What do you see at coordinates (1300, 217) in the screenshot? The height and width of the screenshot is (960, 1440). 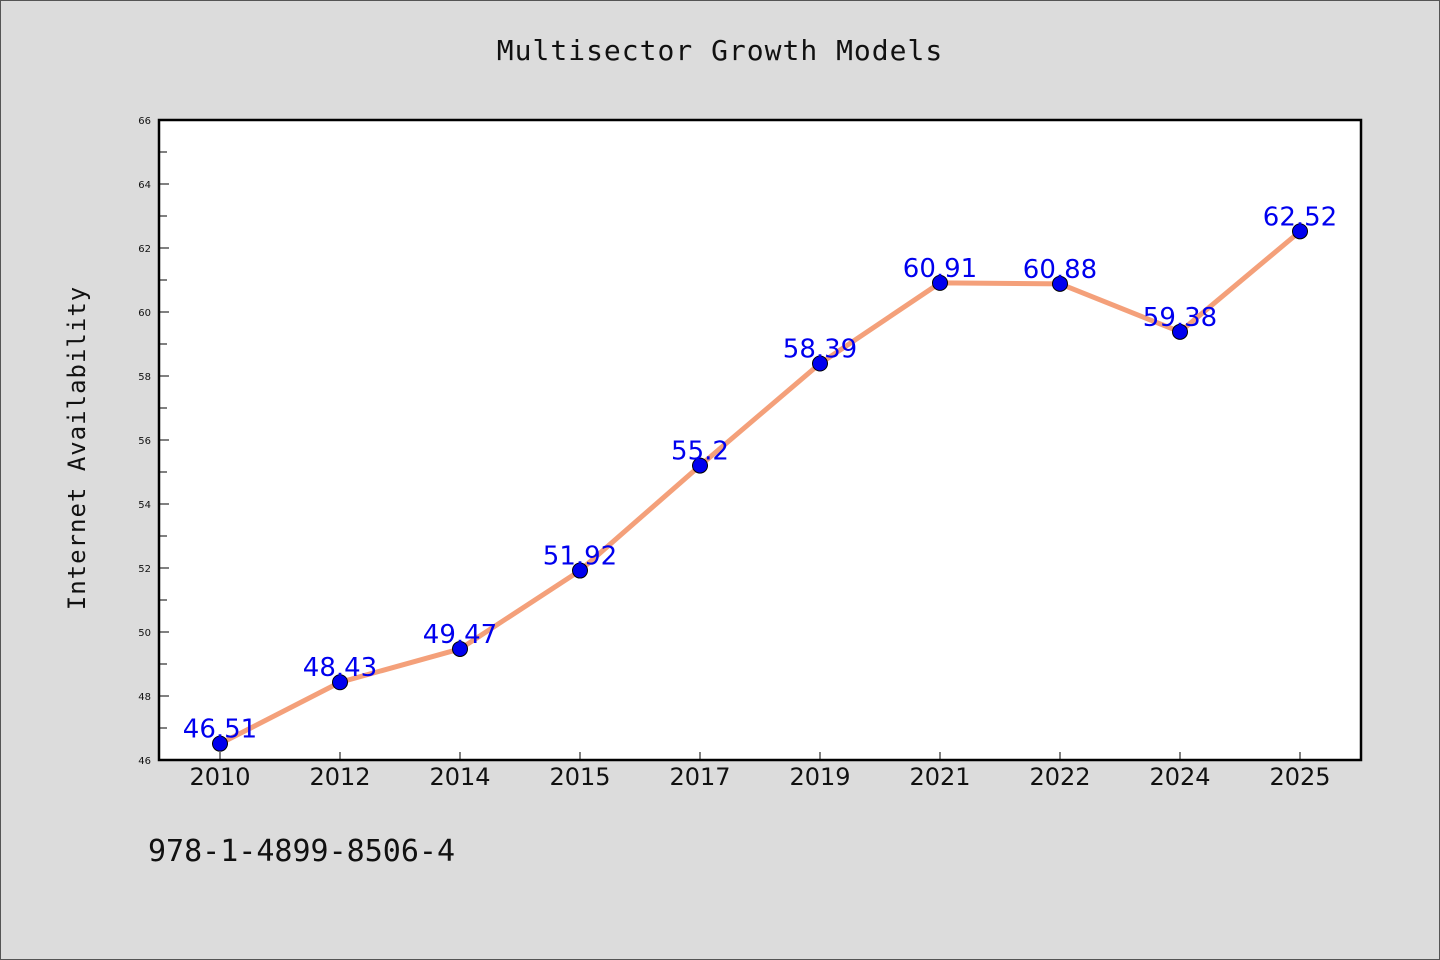 I see `data-label: 62.52` at bounding box center [1300, 217].